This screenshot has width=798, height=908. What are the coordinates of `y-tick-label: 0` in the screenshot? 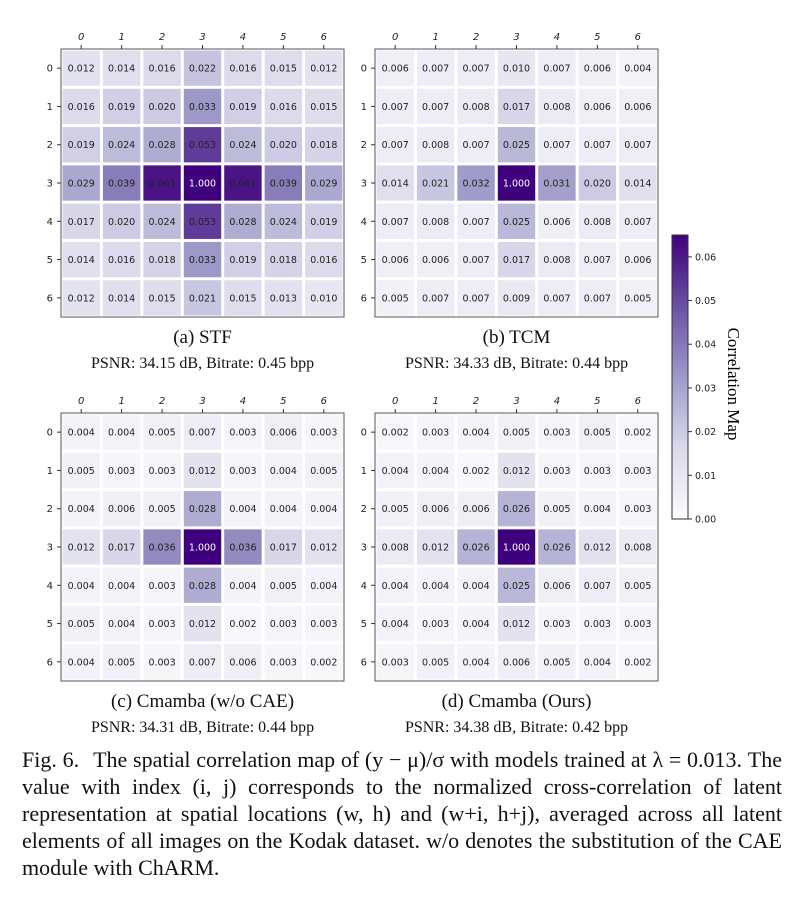 It's located at (364, 69).